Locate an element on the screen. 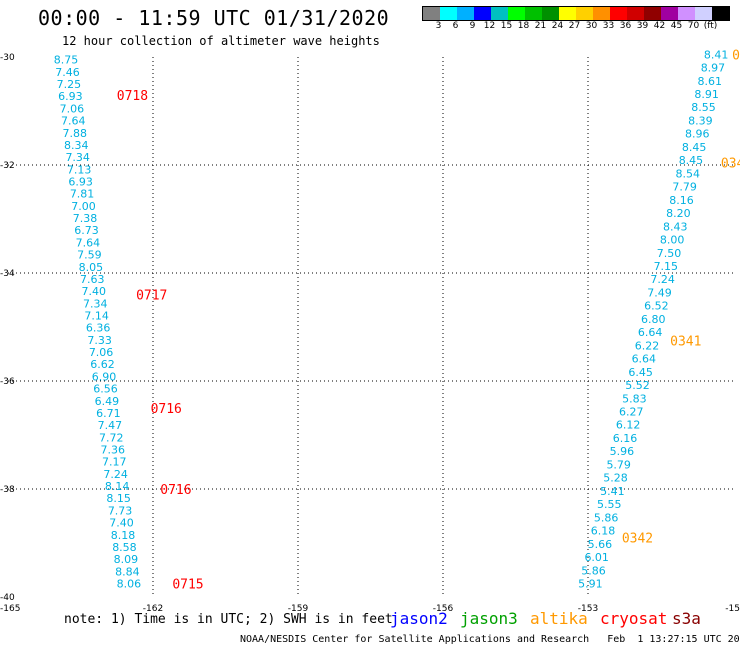  wave-height-value: 6.49 is located at coordinates (107, 401).